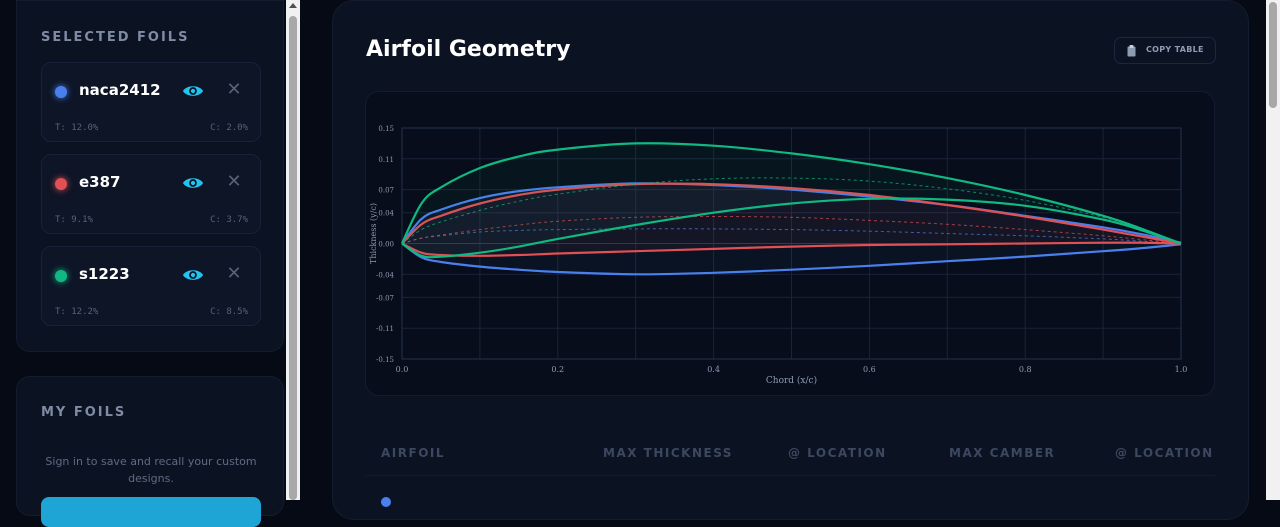 The width and height of the screenshot is (1280, 527). I want to click on foil-thickness: T: 12.0%, so click(77, 128).